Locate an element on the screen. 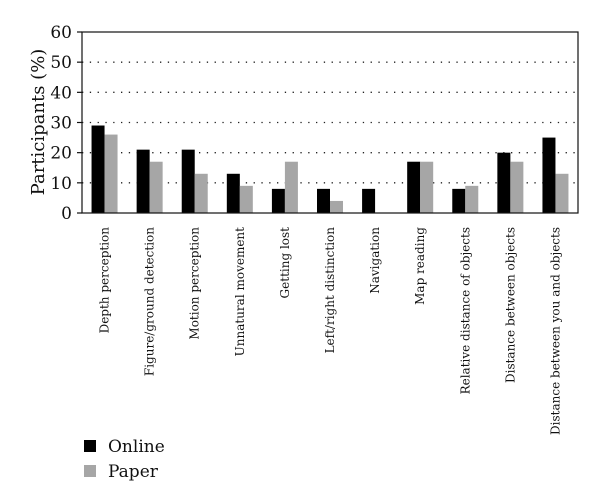 The height and width of the screenshot is (504, 600). x-category-label: Getting lost is located at coordinates (285, 263).